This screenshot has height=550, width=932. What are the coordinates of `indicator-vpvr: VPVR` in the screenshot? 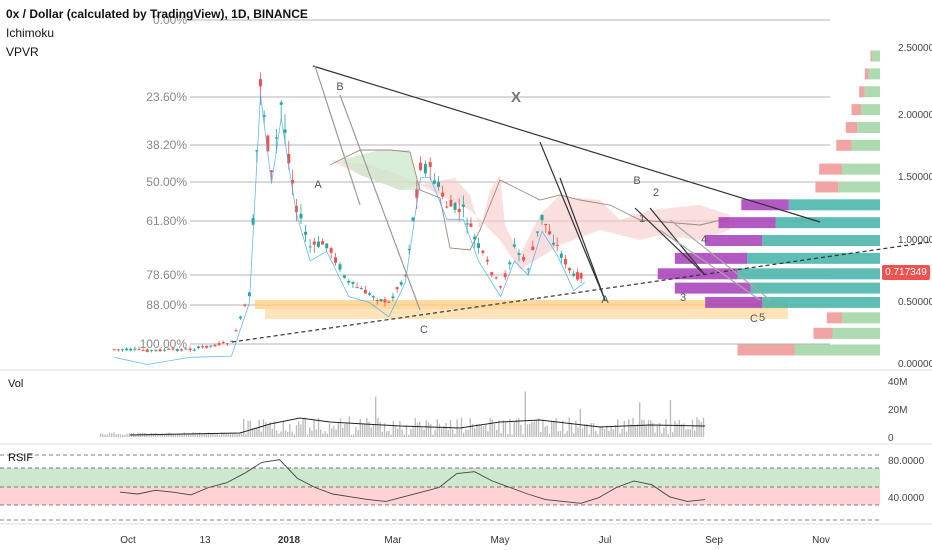 It's located at (22, 52).